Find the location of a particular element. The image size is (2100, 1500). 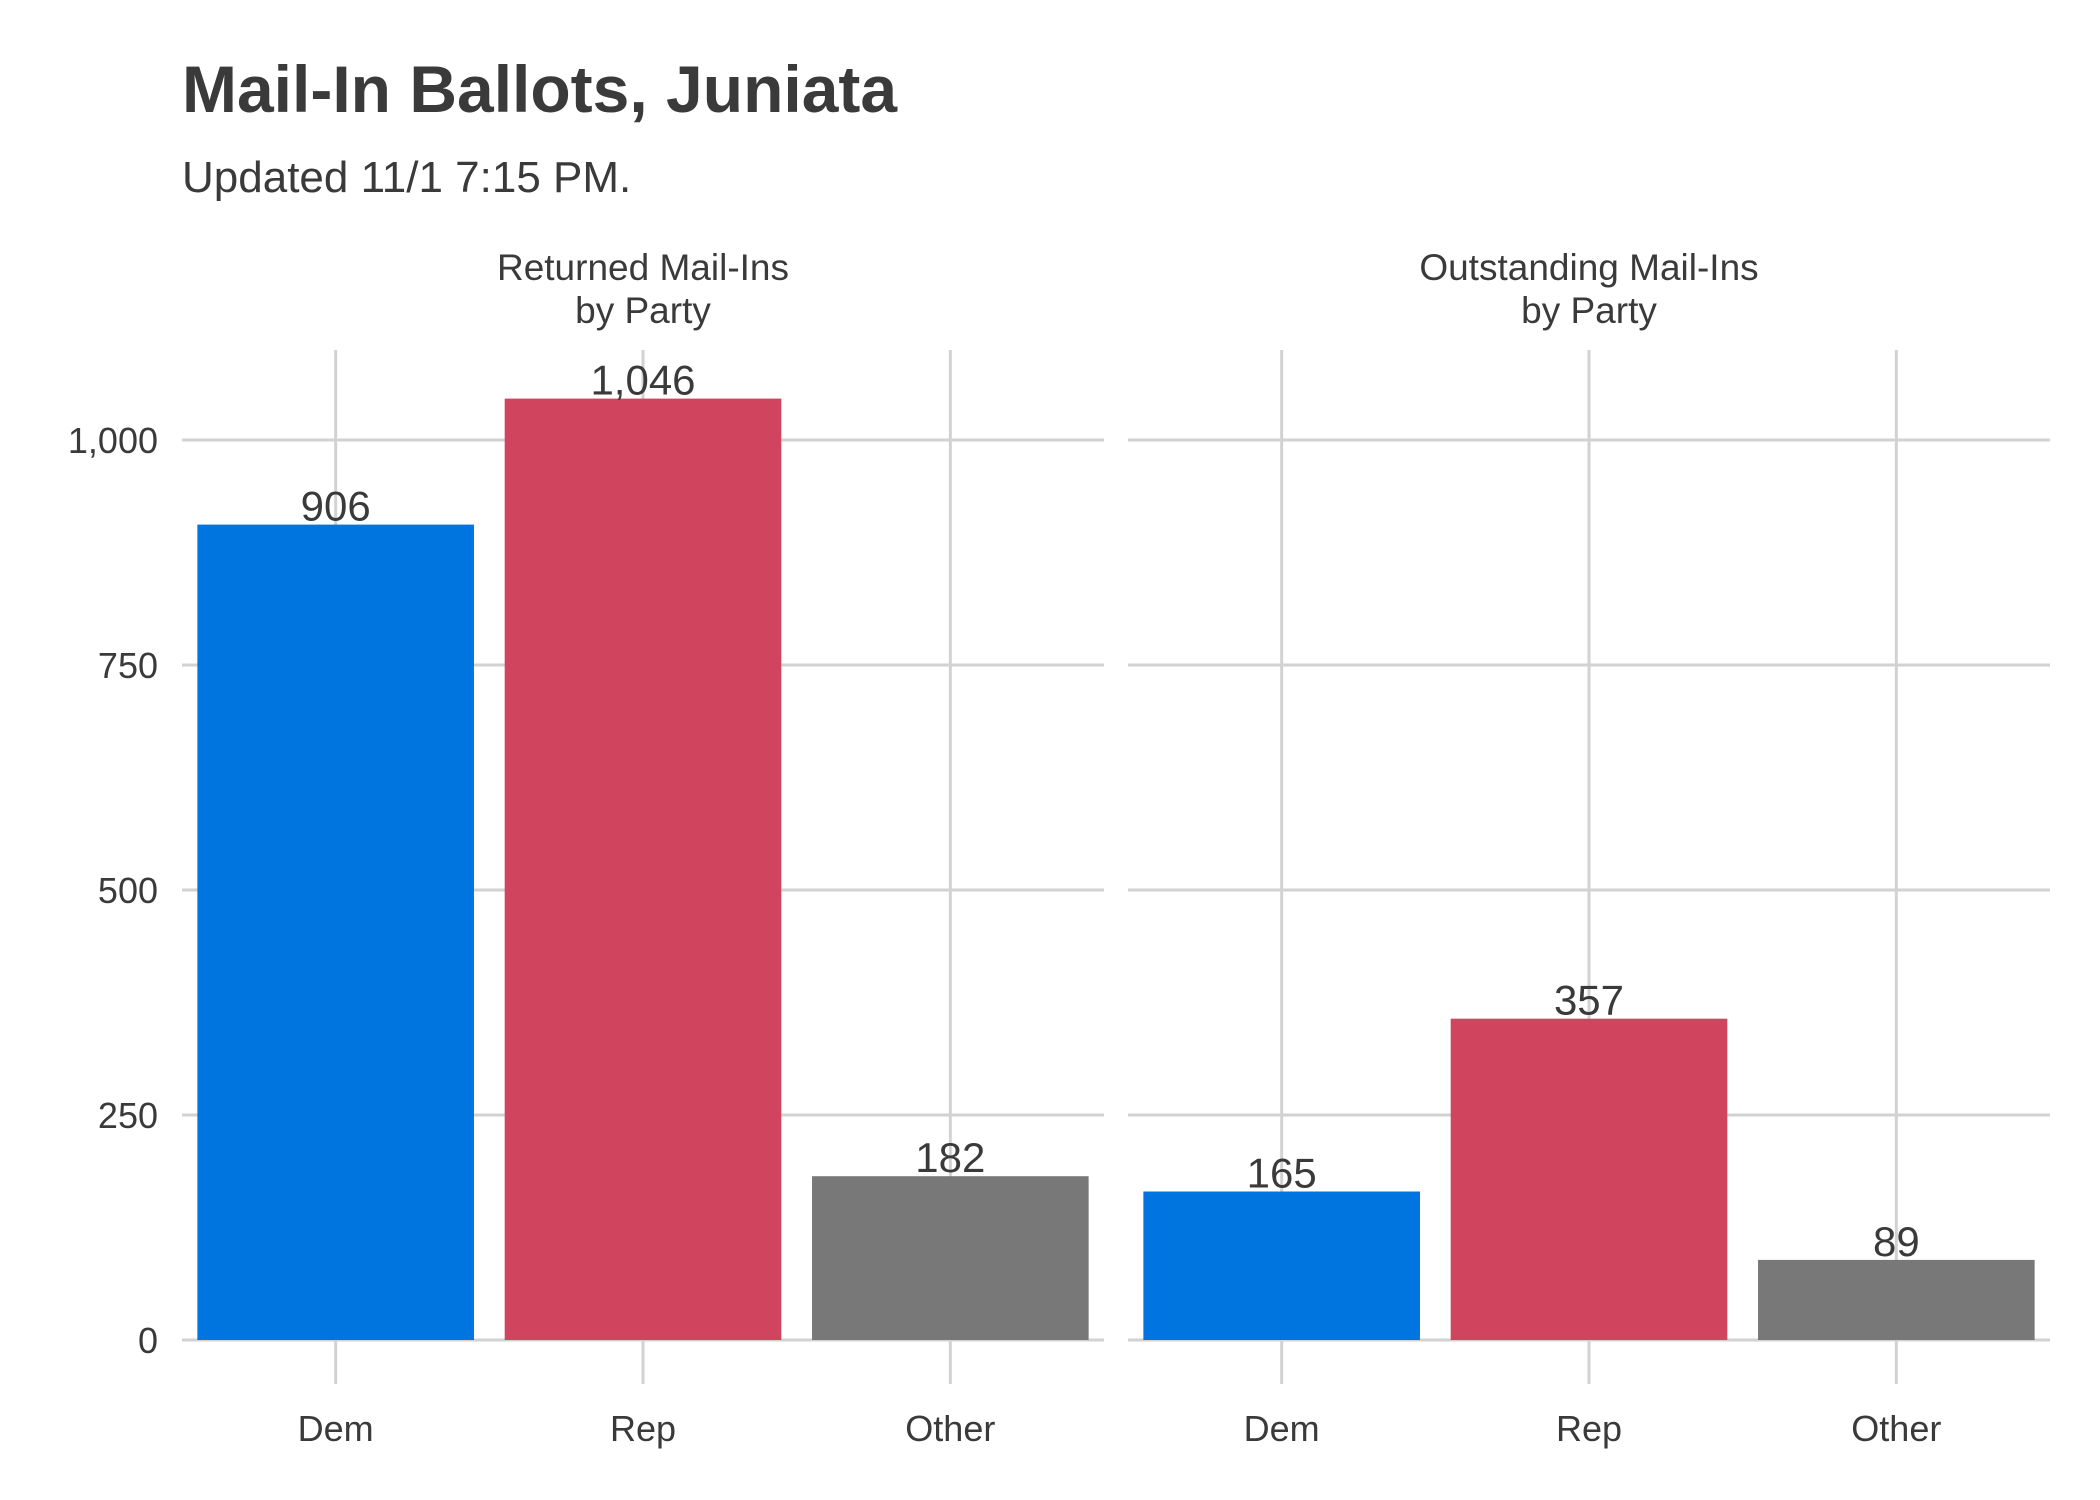

bar-value-label: 357 is located at coordinates (1589, 1000).